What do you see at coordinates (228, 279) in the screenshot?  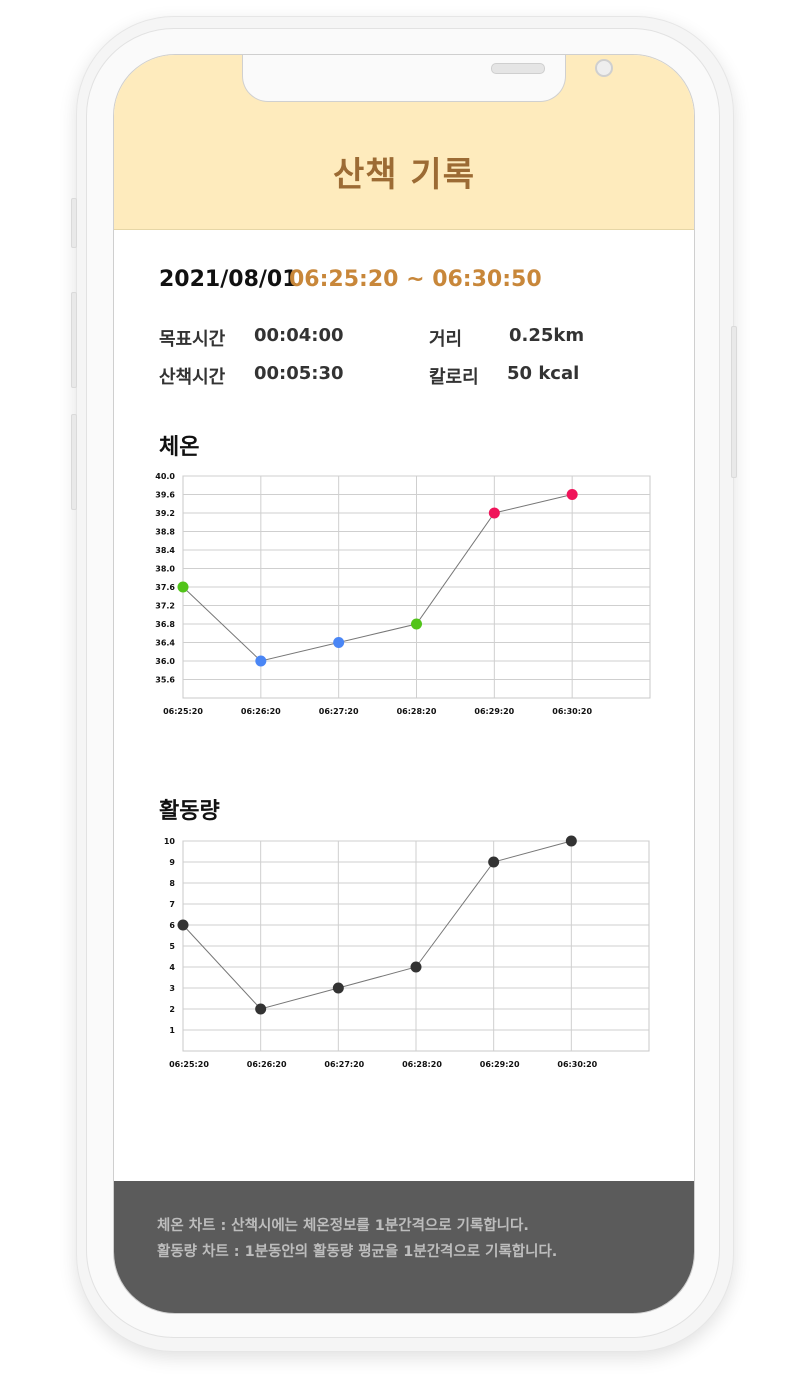 I see `record-date: 2021/08/01` at bounding box center [228, 279].